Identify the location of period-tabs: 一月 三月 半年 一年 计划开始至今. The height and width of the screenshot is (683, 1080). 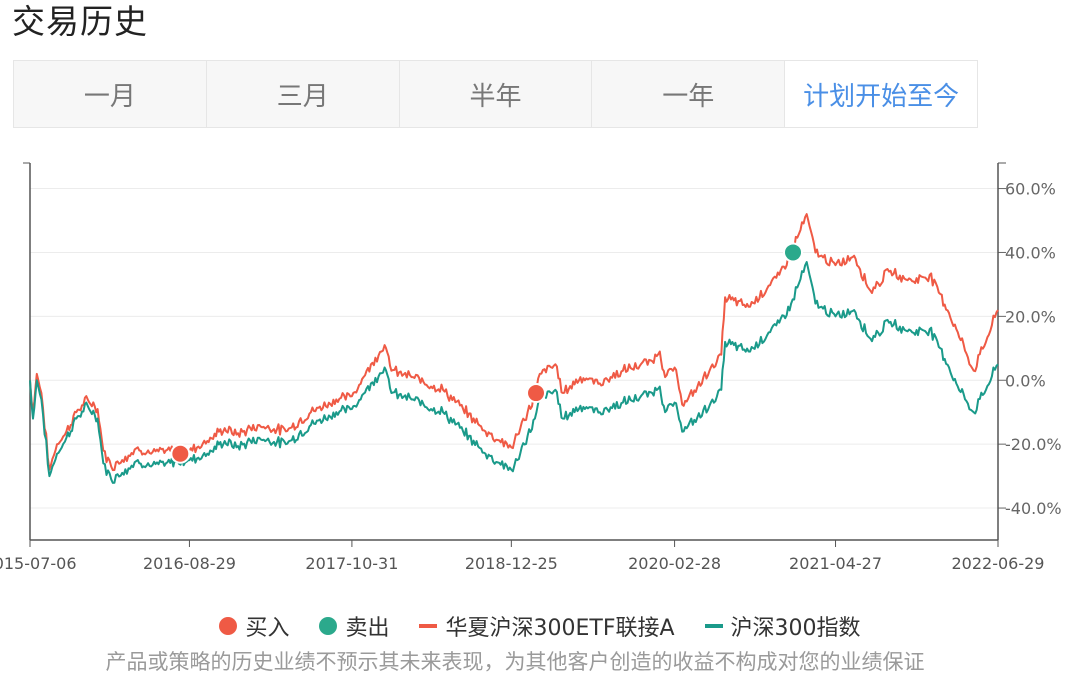
(495, 94).